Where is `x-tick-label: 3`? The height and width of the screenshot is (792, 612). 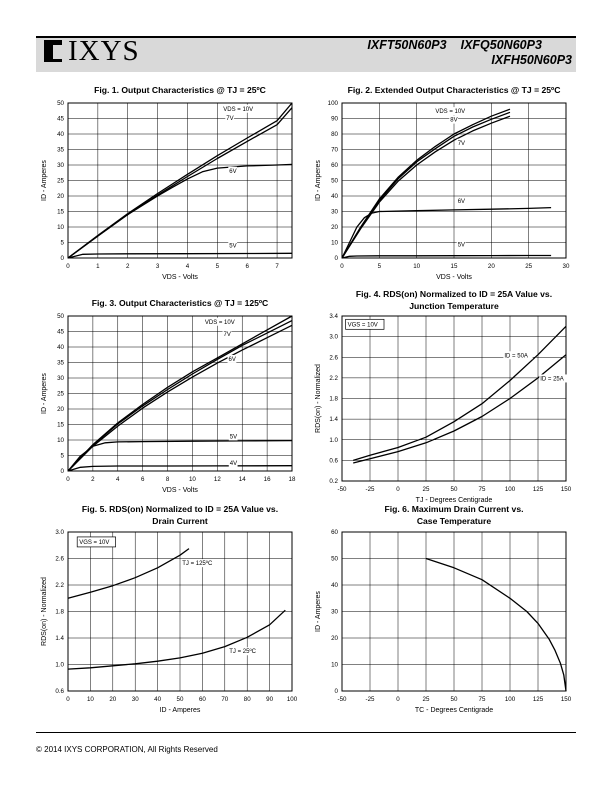
x-tick-label: 3 is located at coordinates (158, 266).